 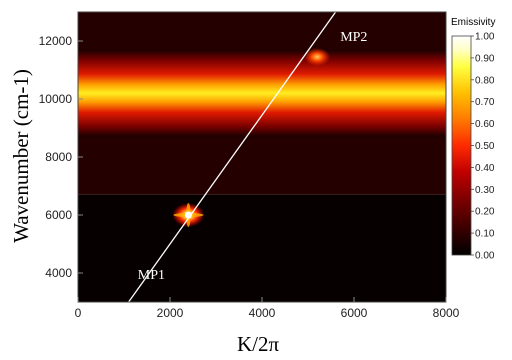 I want to click on x-tick-label: 8000, so click(x=446, y=313).